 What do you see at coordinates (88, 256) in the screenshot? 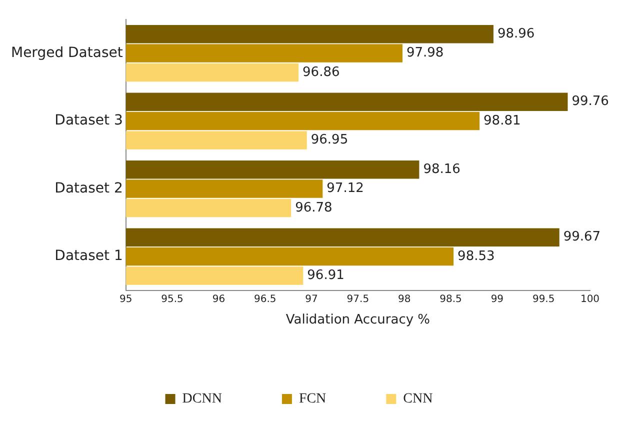
I see `y-tick-label: Dataset 1` at bounding box center [88, 256].